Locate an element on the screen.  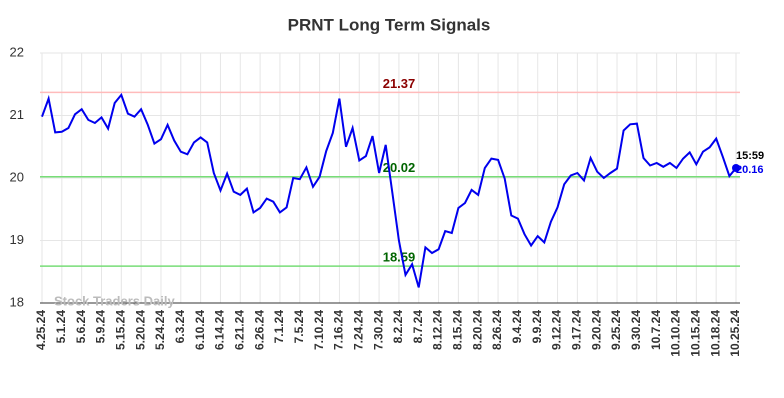
y-tick-label: 21 is located at coordinates (17, 114).